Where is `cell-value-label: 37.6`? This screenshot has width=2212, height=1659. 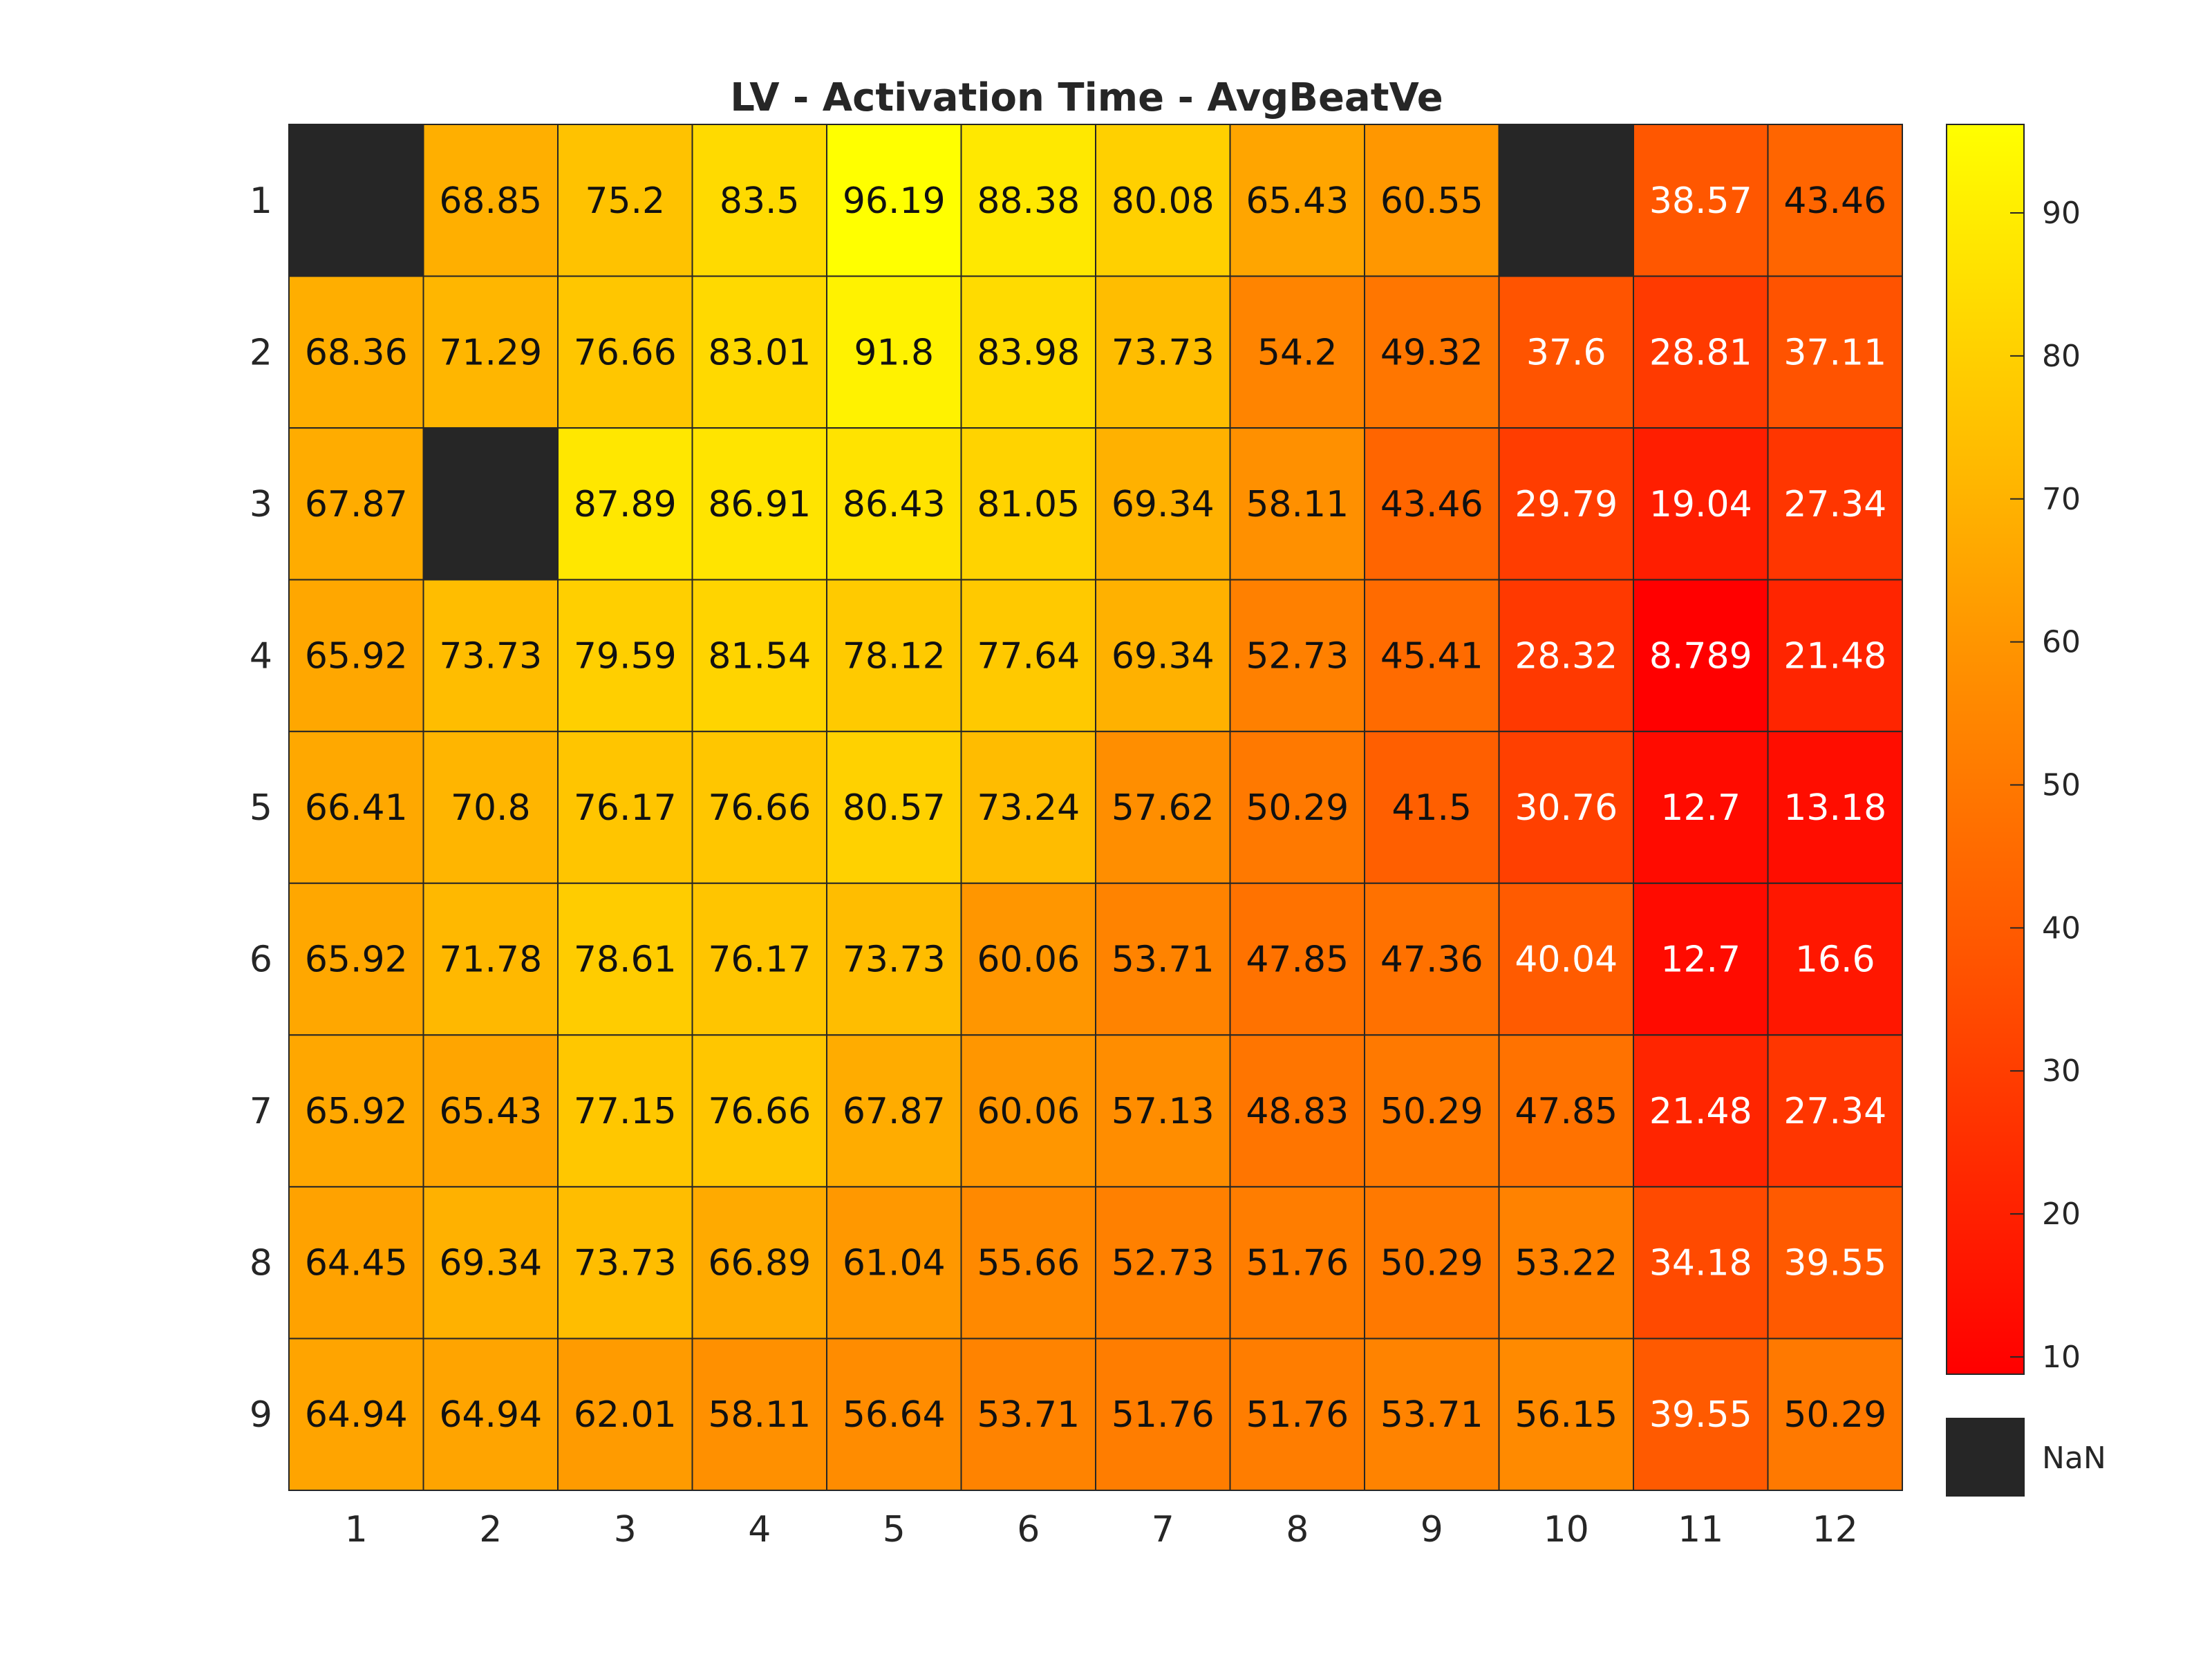
cell-value-label: 37.6 is located at coordinates (1566, 352).